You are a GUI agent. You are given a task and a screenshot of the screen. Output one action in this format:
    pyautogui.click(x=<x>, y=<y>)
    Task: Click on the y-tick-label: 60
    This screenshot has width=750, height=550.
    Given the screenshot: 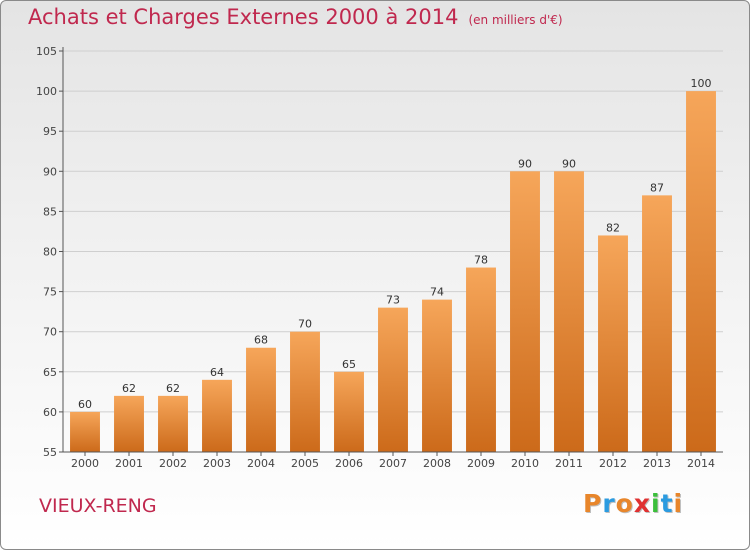 What is the action you would take?
    pyautogui.click(x=50, y=412)
    